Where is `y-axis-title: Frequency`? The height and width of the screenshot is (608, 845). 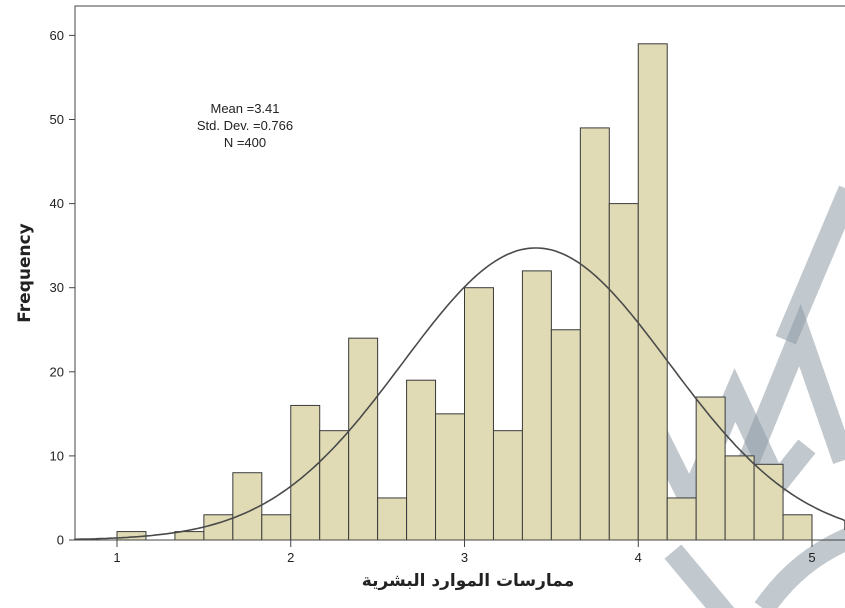
y-axis-title: Frequency is located at coordinates (25, 273).